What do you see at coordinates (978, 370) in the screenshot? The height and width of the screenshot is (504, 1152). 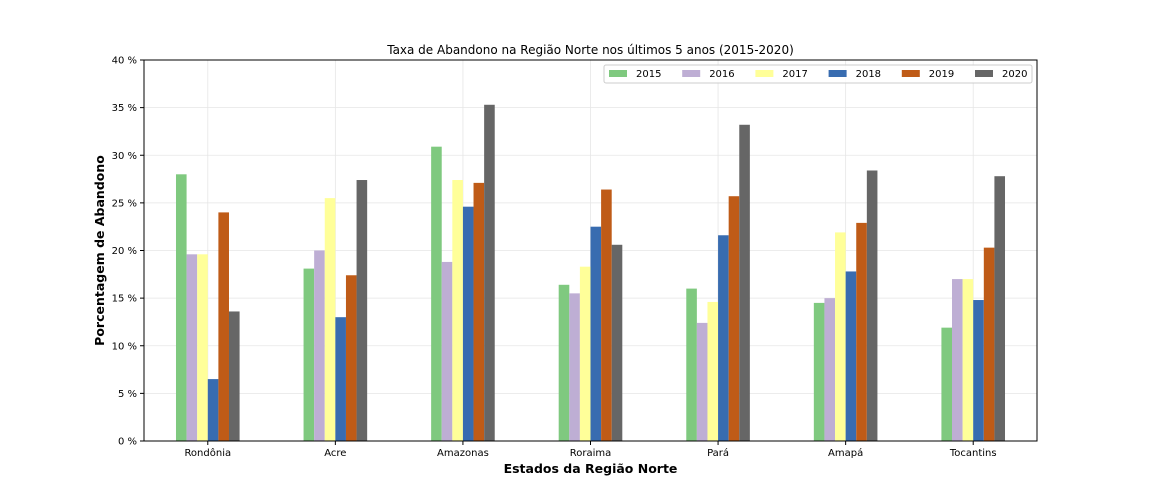 I see `bar-2018-tocantins` at bounding box center [978, 370].